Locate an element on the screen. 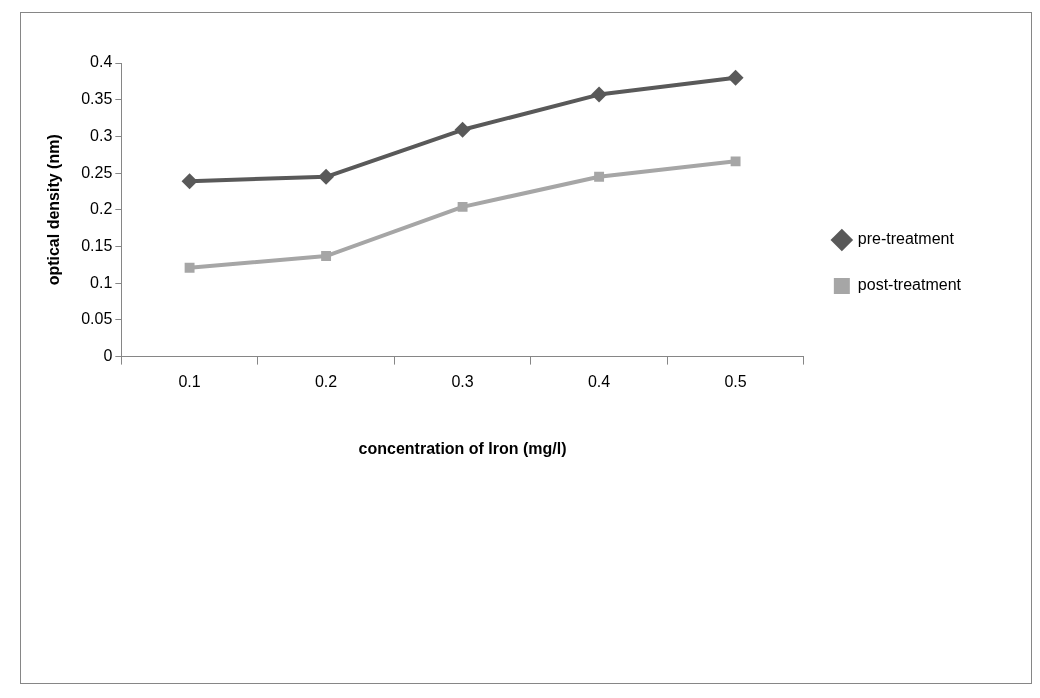 Image resolution: width=1040 pixels, height=698 pixels. y-tick-label: 0.15 is located at coordinates (97, 245).